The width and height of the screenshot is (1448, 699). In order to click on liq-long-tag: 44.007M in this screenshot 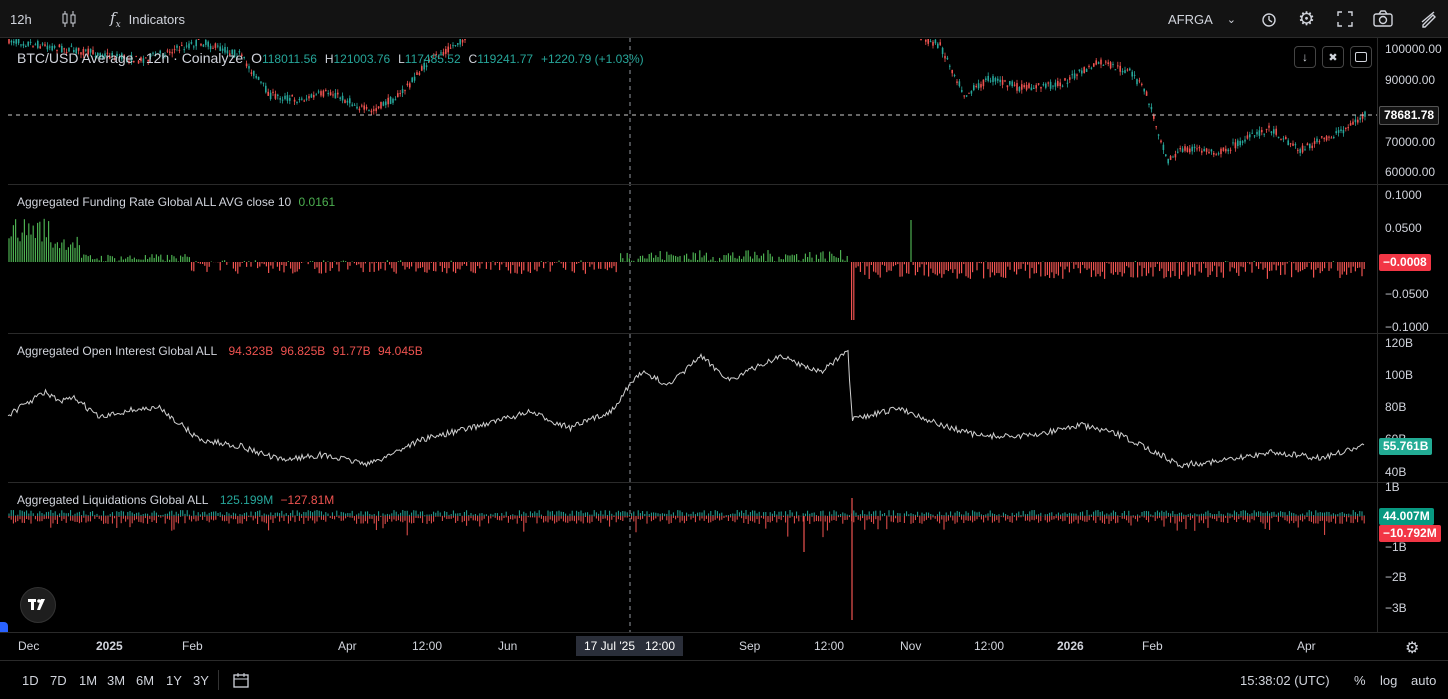, I will do `click(1406, 516)`.